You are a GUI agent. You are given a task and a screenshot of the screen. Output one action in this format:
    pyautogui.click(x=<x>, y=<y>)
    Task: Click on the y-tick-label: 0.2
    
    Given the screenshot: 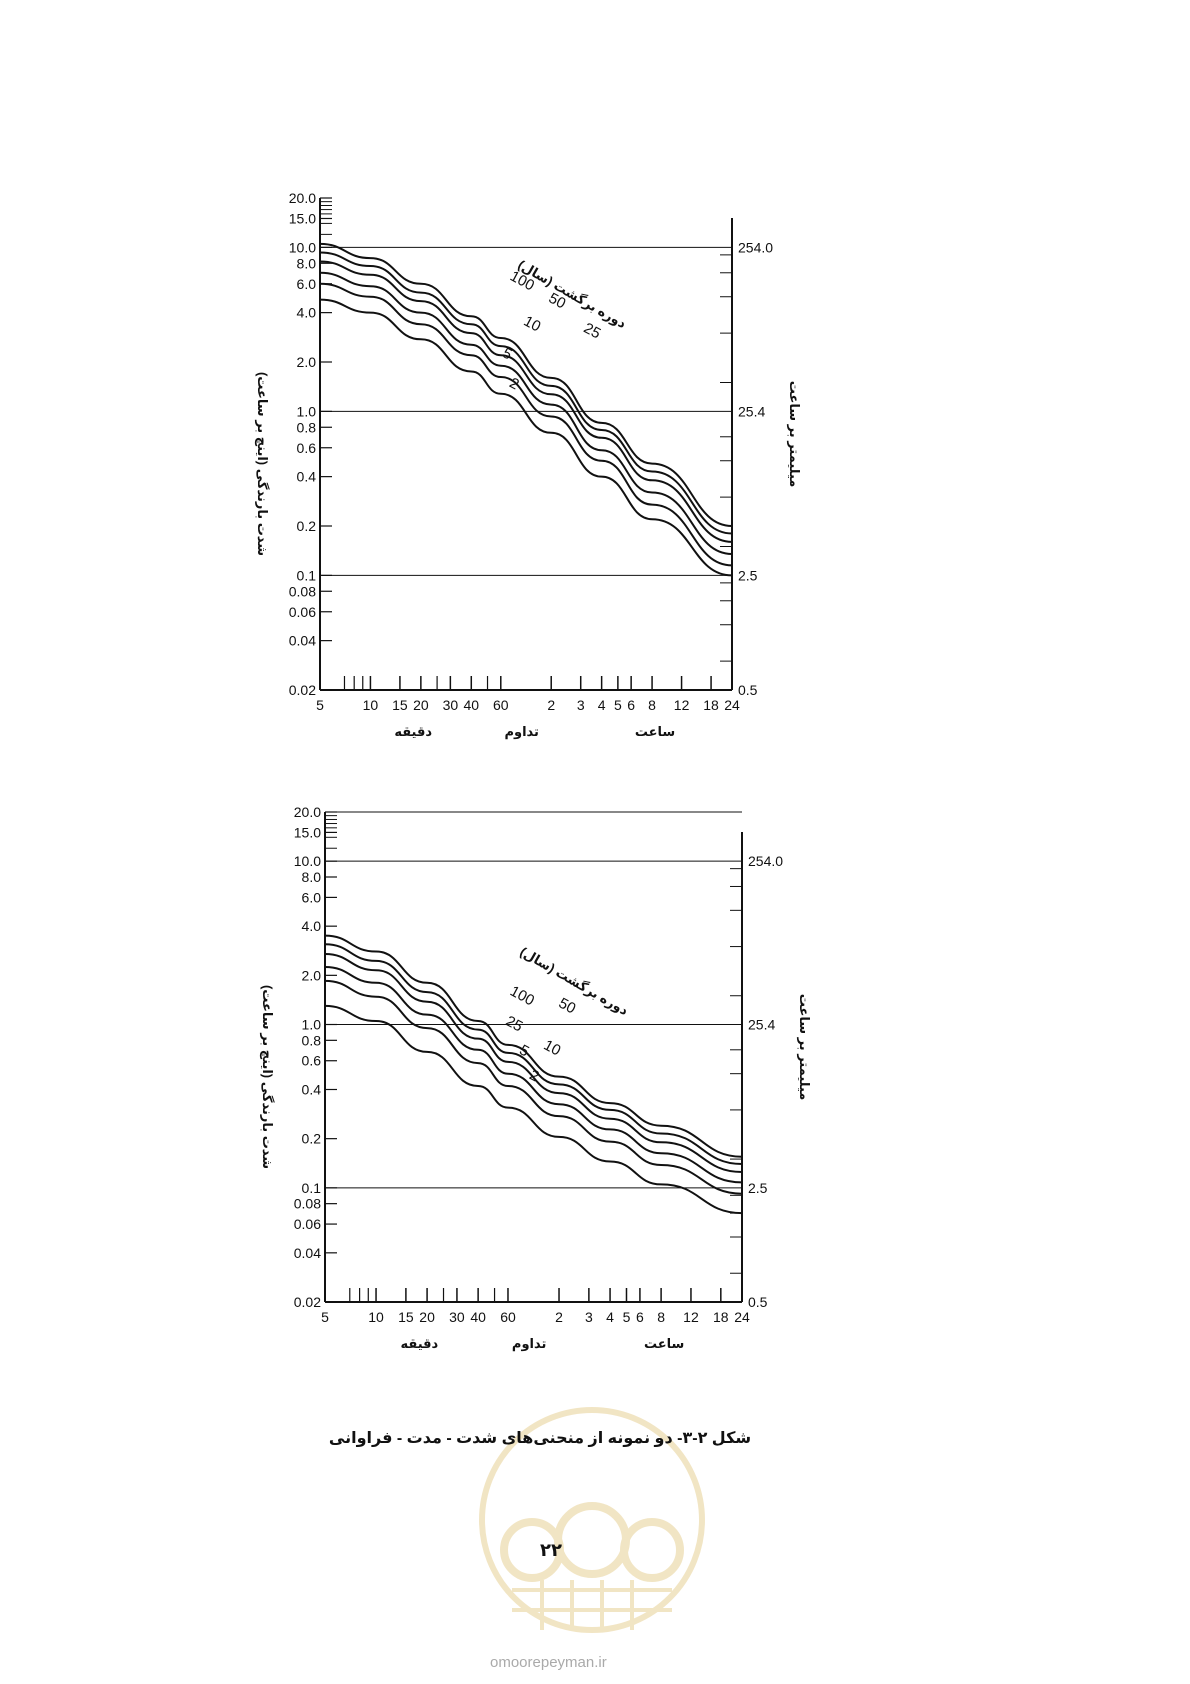 What is the action you would take?
    pyautogui.click(x=312, y=1139)
    